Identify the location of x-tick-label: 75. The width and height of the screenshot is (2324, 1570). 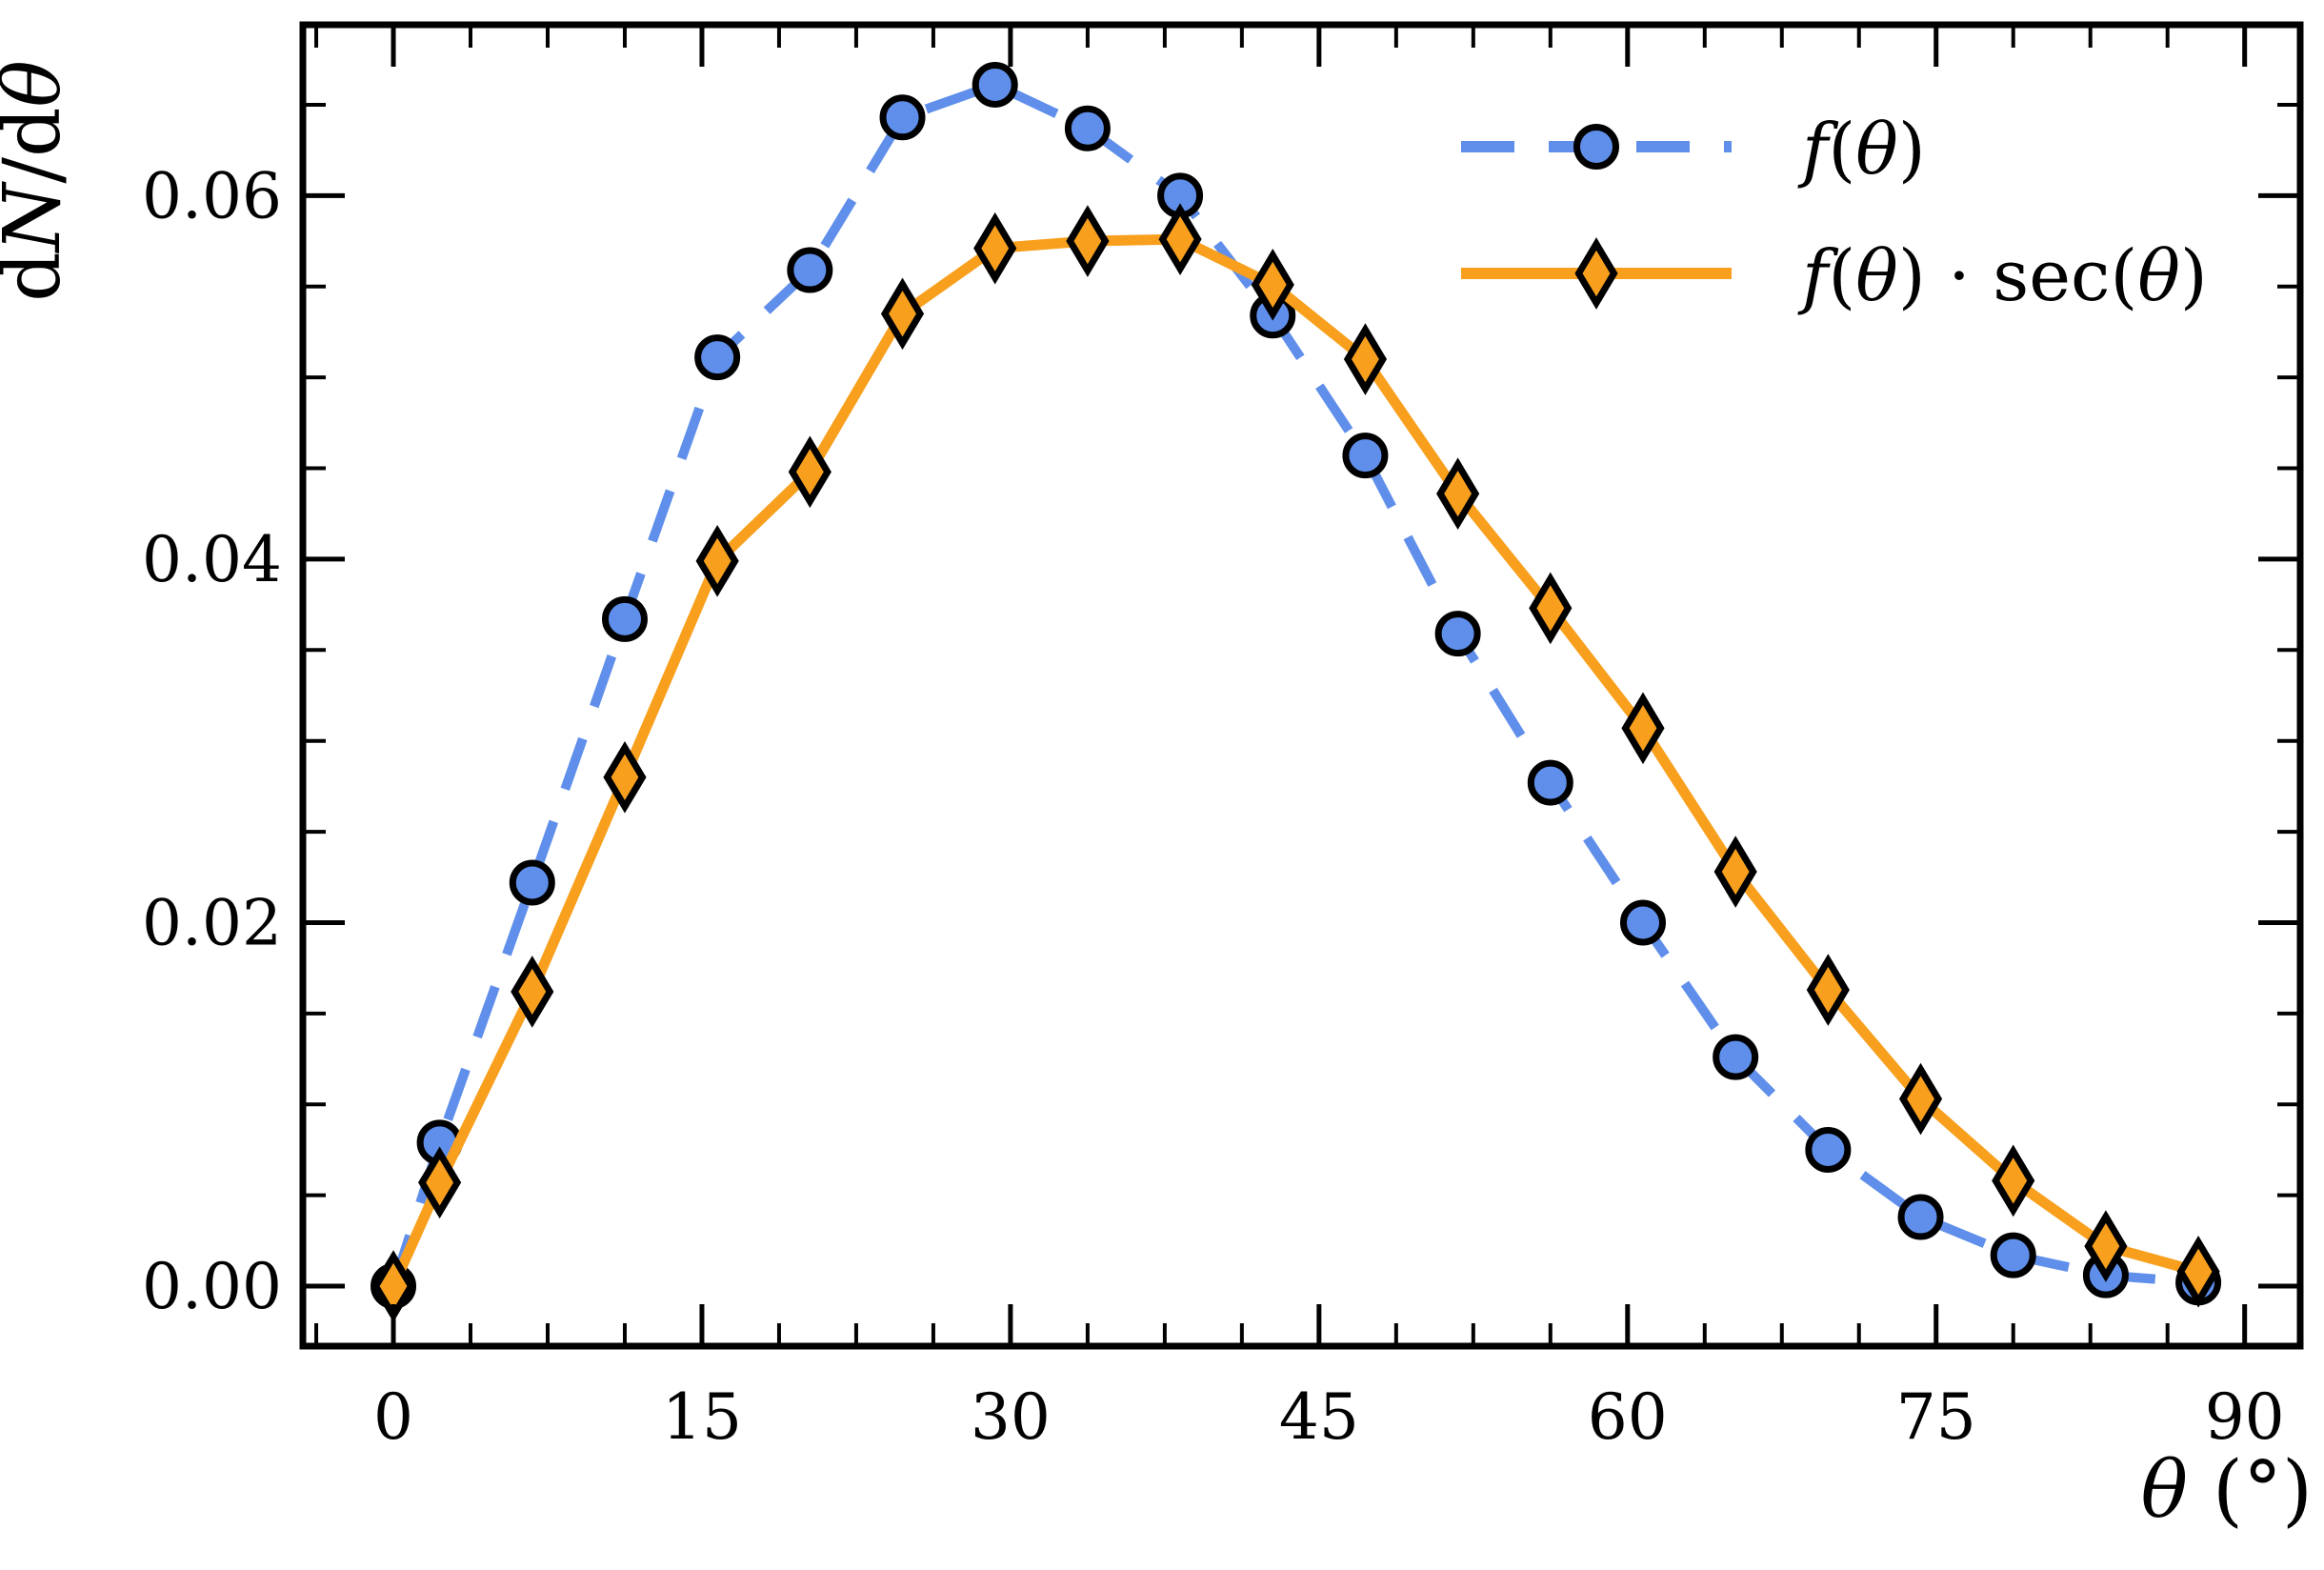
(1936, 1417).